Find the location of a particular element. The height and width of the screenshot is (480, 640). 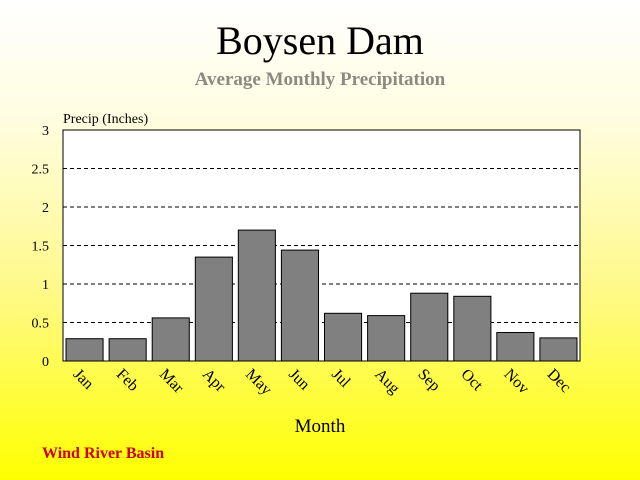

x-tick-label-jan: Jan is located at coordinates (83, 379).